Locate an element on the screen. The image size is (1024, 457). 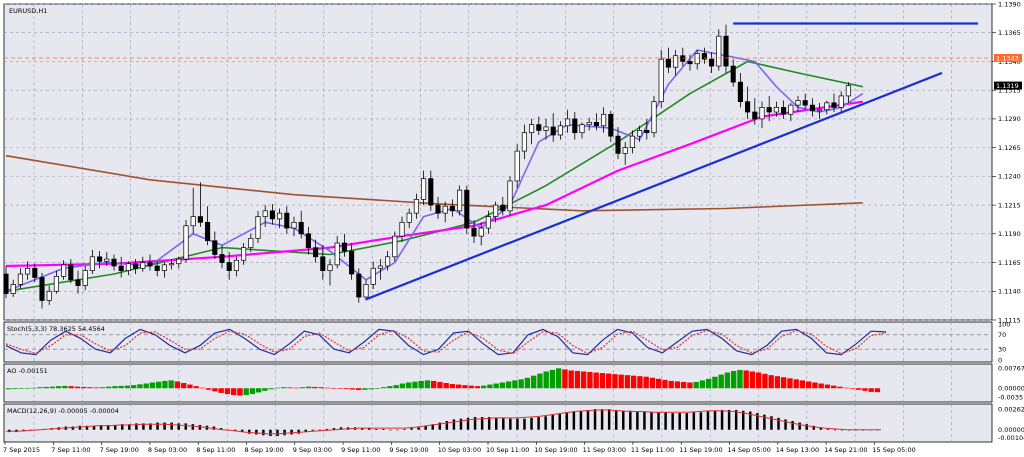
time-tick-label: 9 Sep 19:00 is located at coordinates (408, 450).